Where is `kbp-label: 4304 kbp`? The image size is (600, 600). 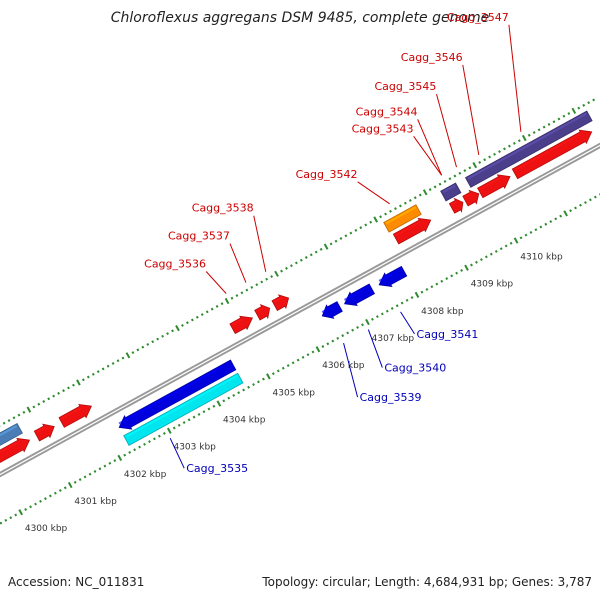 kbp-label: 4304 kbp is located at coordinates (244, 420).